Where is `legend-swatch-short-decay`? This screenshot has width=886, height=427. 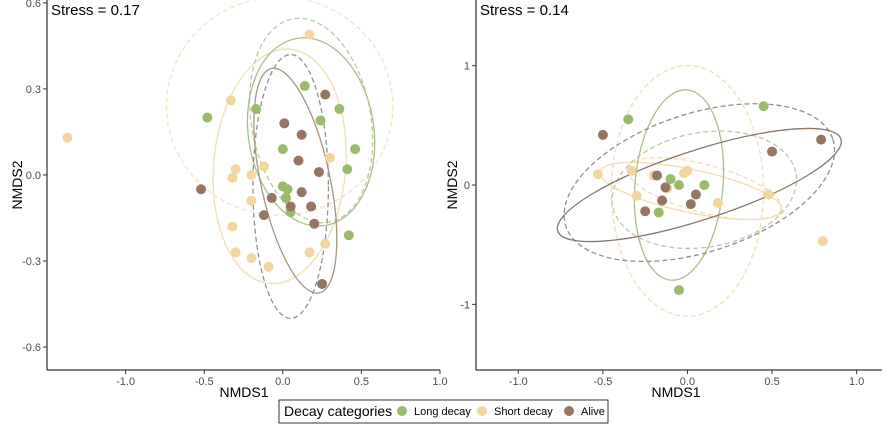
legend-swatch-short-decay is located at coordinates (482, 411).